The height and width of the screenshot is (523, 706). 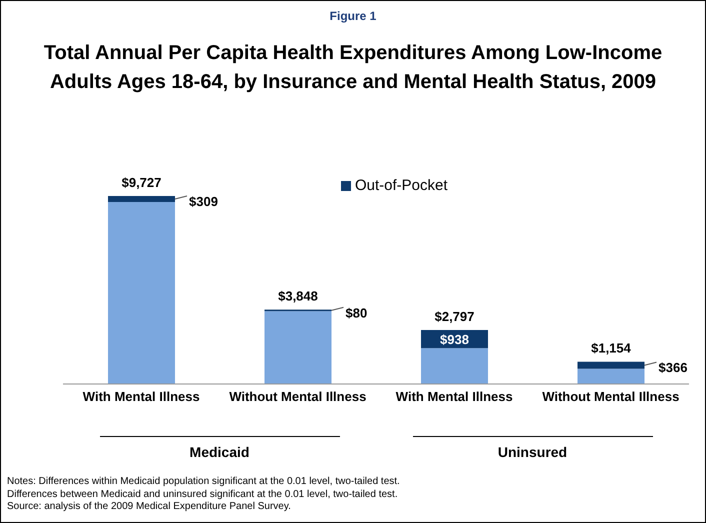 What do you see at coordinates (203, 482) in the screenshot?
I see `text: Notes: Differences within Medicaid population significant at the 0.01 level, two-tailed test.` at bounding box center [203, 482].